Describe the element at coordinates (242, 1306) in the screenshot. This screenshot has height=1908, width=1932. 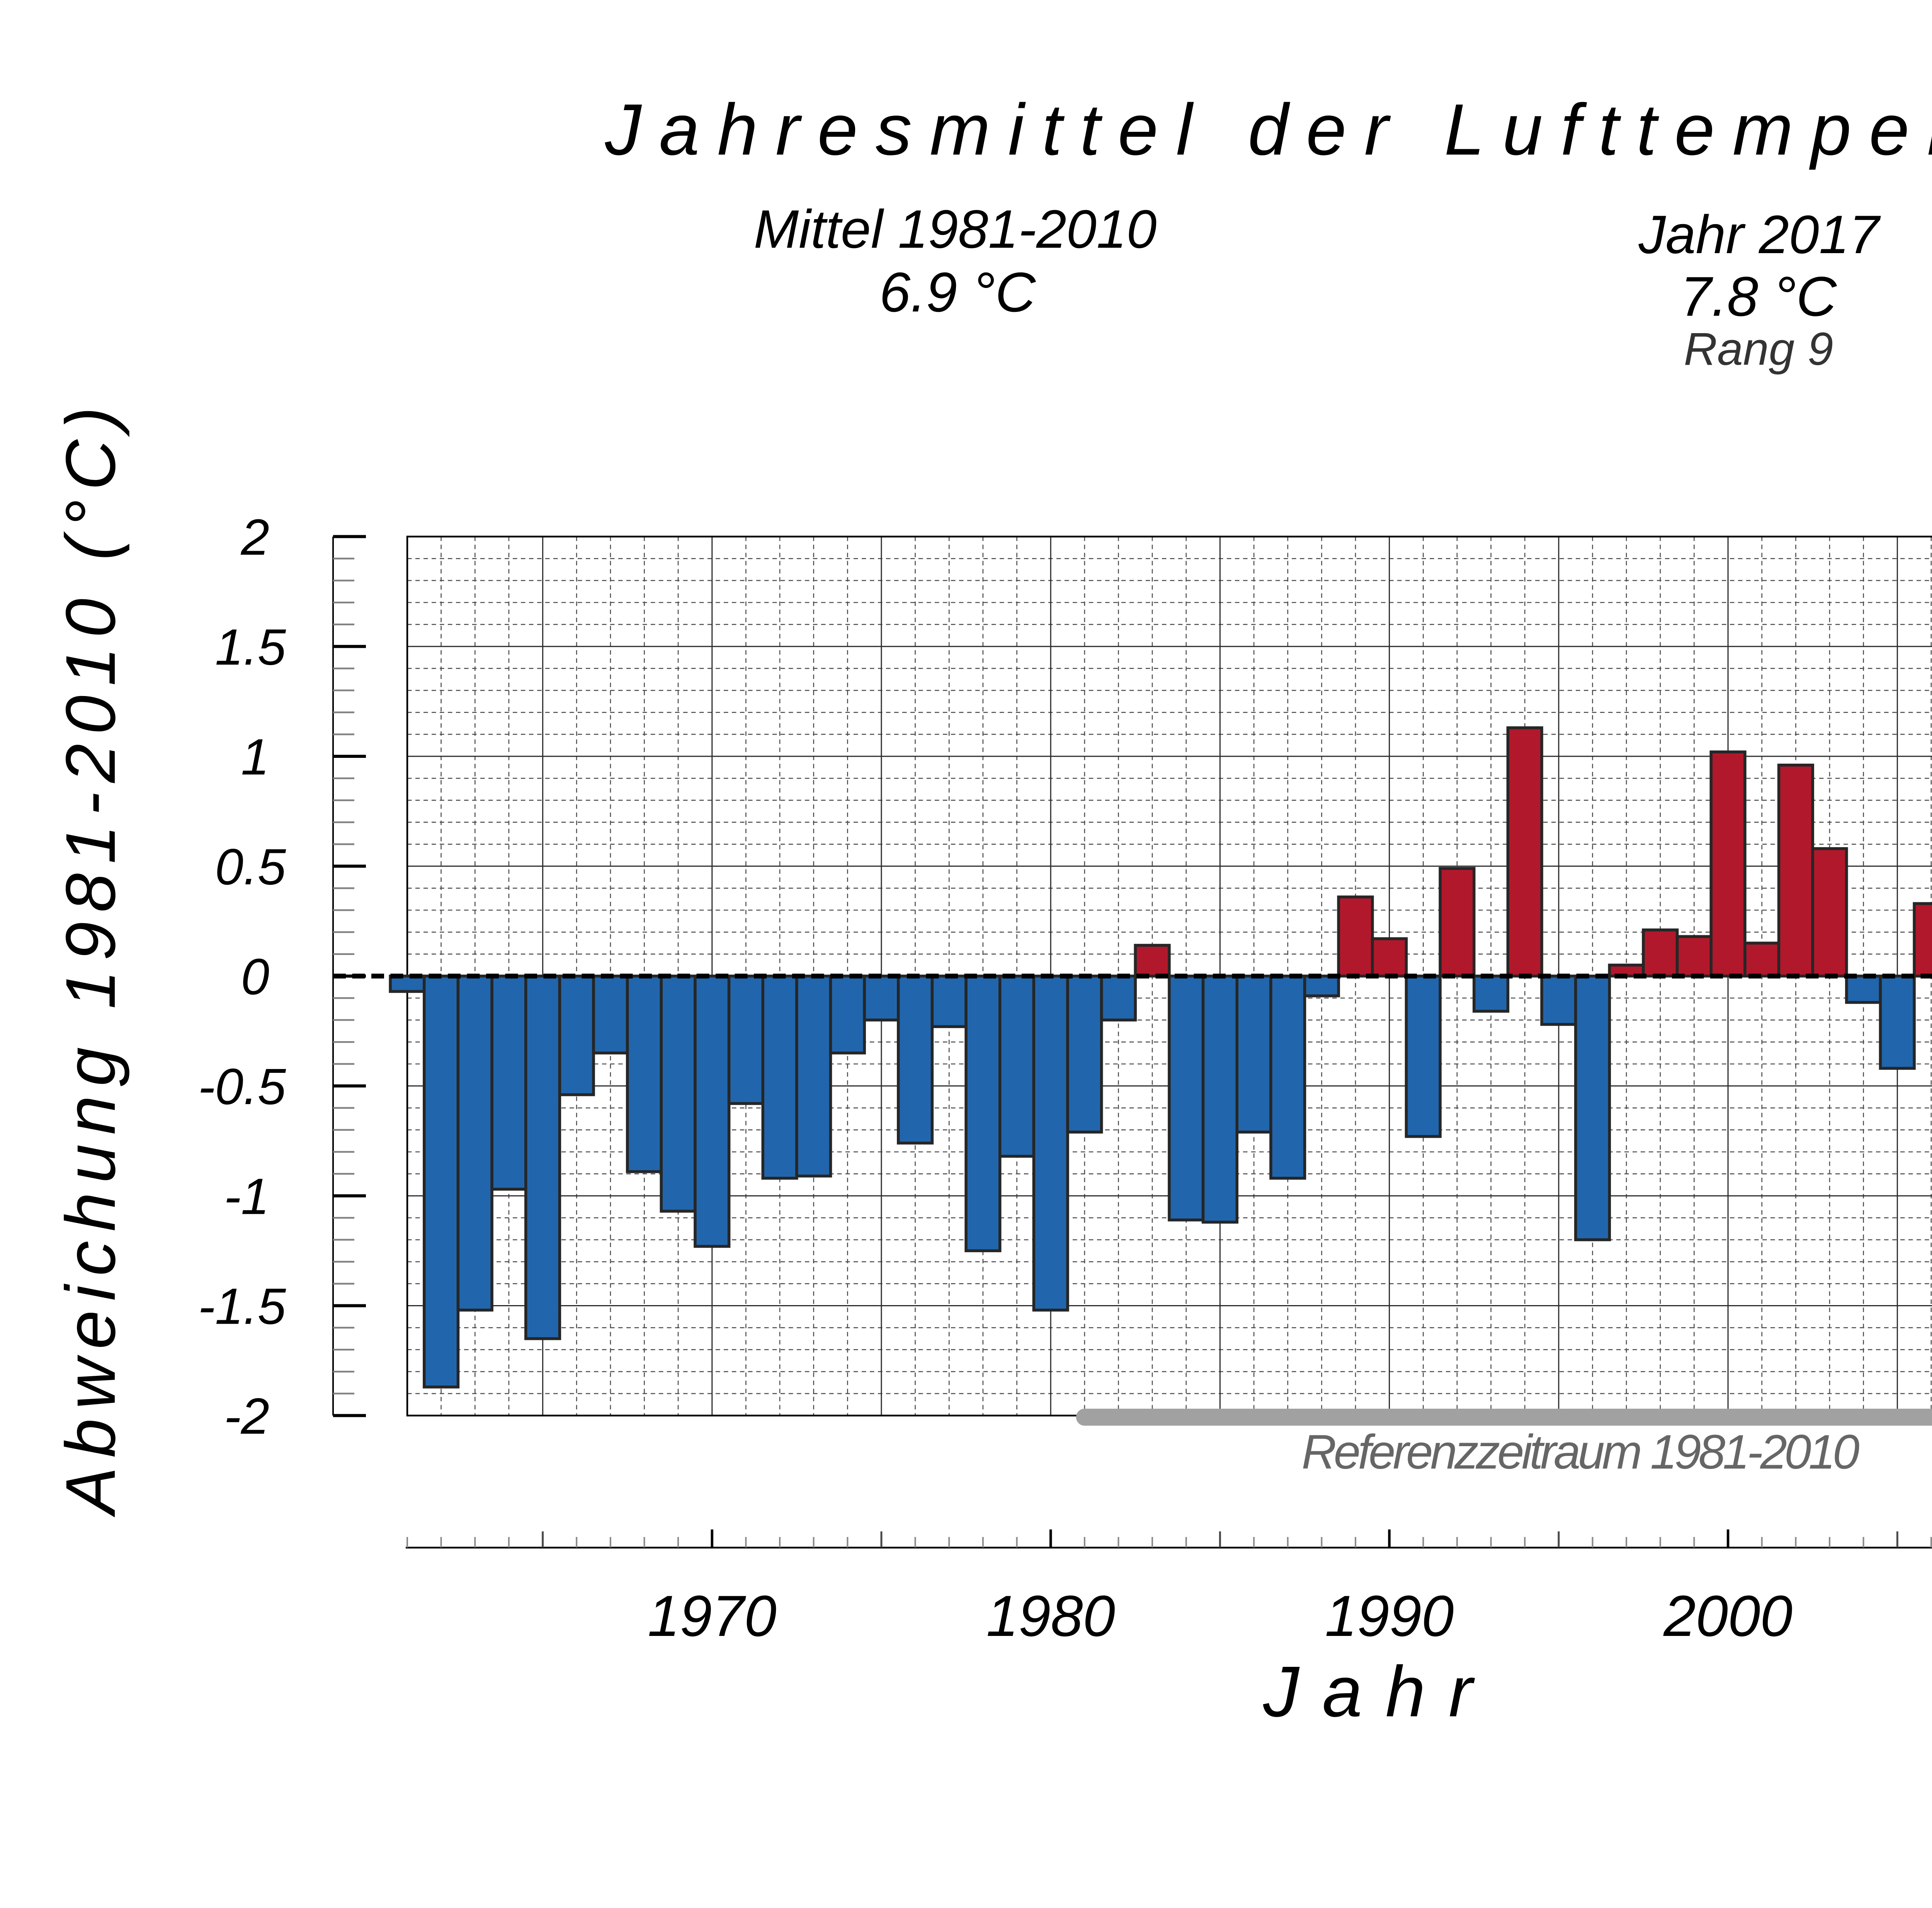
I see `svg-text: -1.5` at that location.